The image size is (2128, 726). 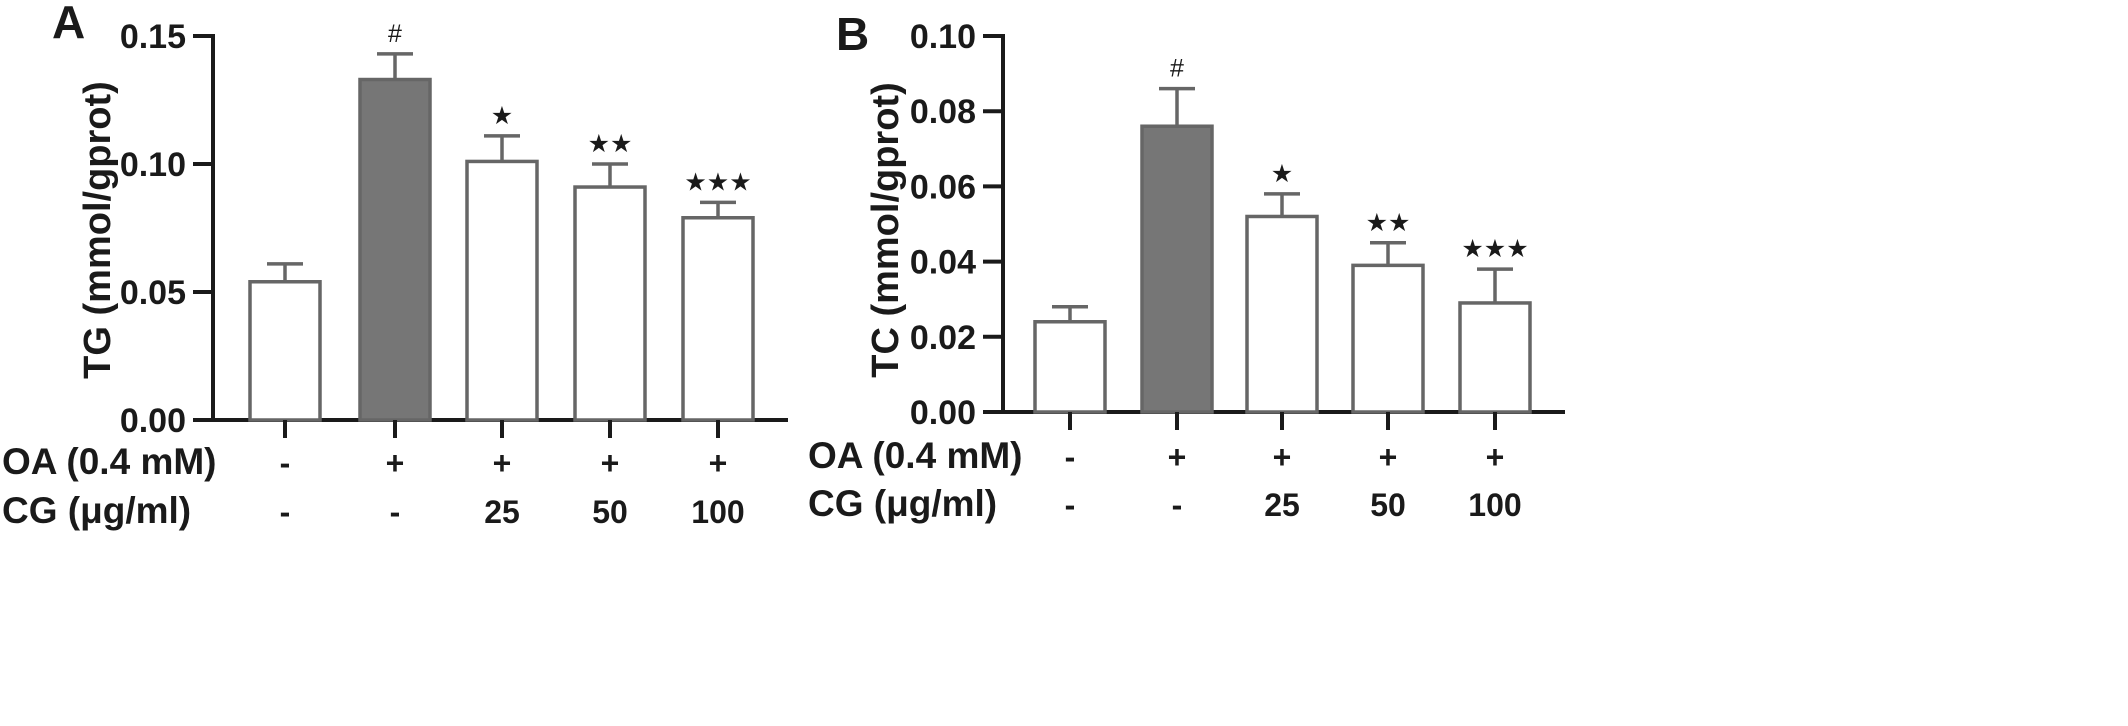 What do you see at coordinates (943, 187) in the screenshot?
I see `y-tick-label: 0.06` at bounding box center [943, 187].